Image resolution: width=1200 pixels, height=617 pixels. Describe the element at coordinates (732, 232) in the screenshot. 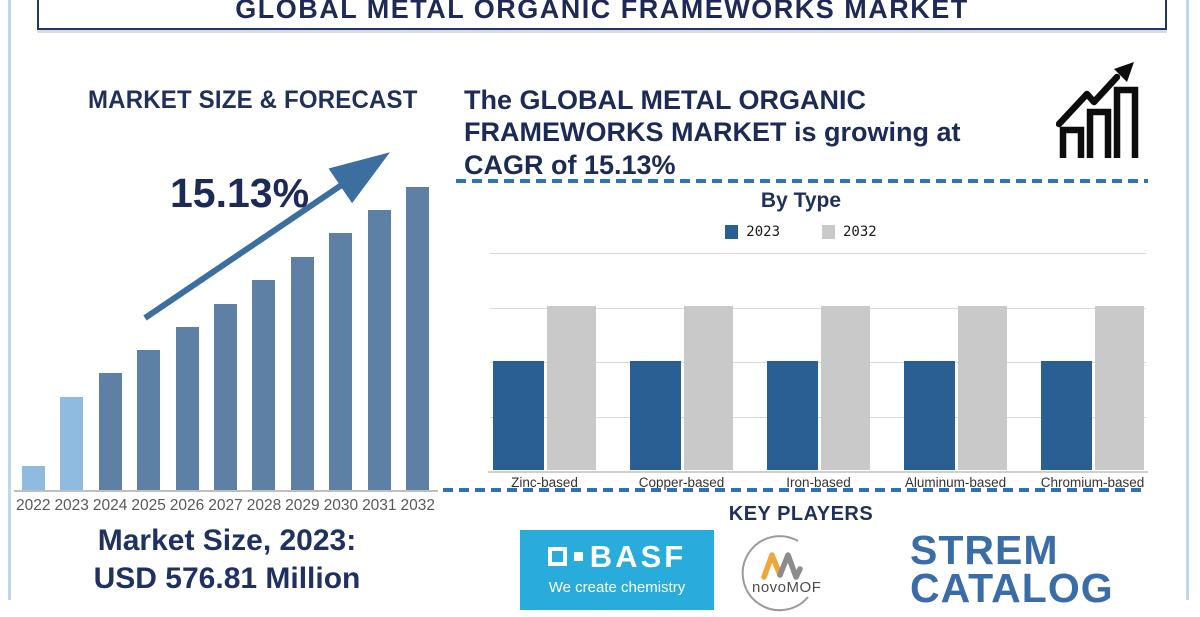

I see `legend-swatch-2023` at that location.